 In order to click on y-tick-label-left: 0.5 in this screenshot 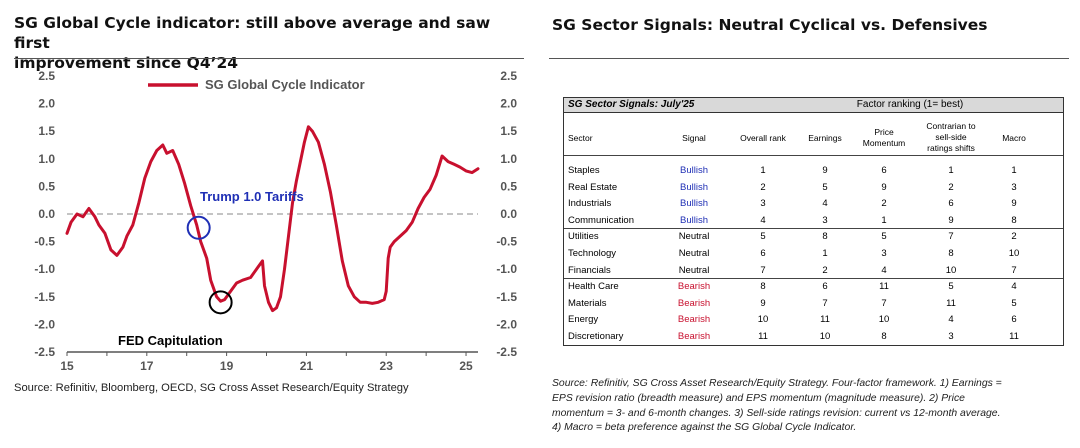, I will do `click(46, 186)`.